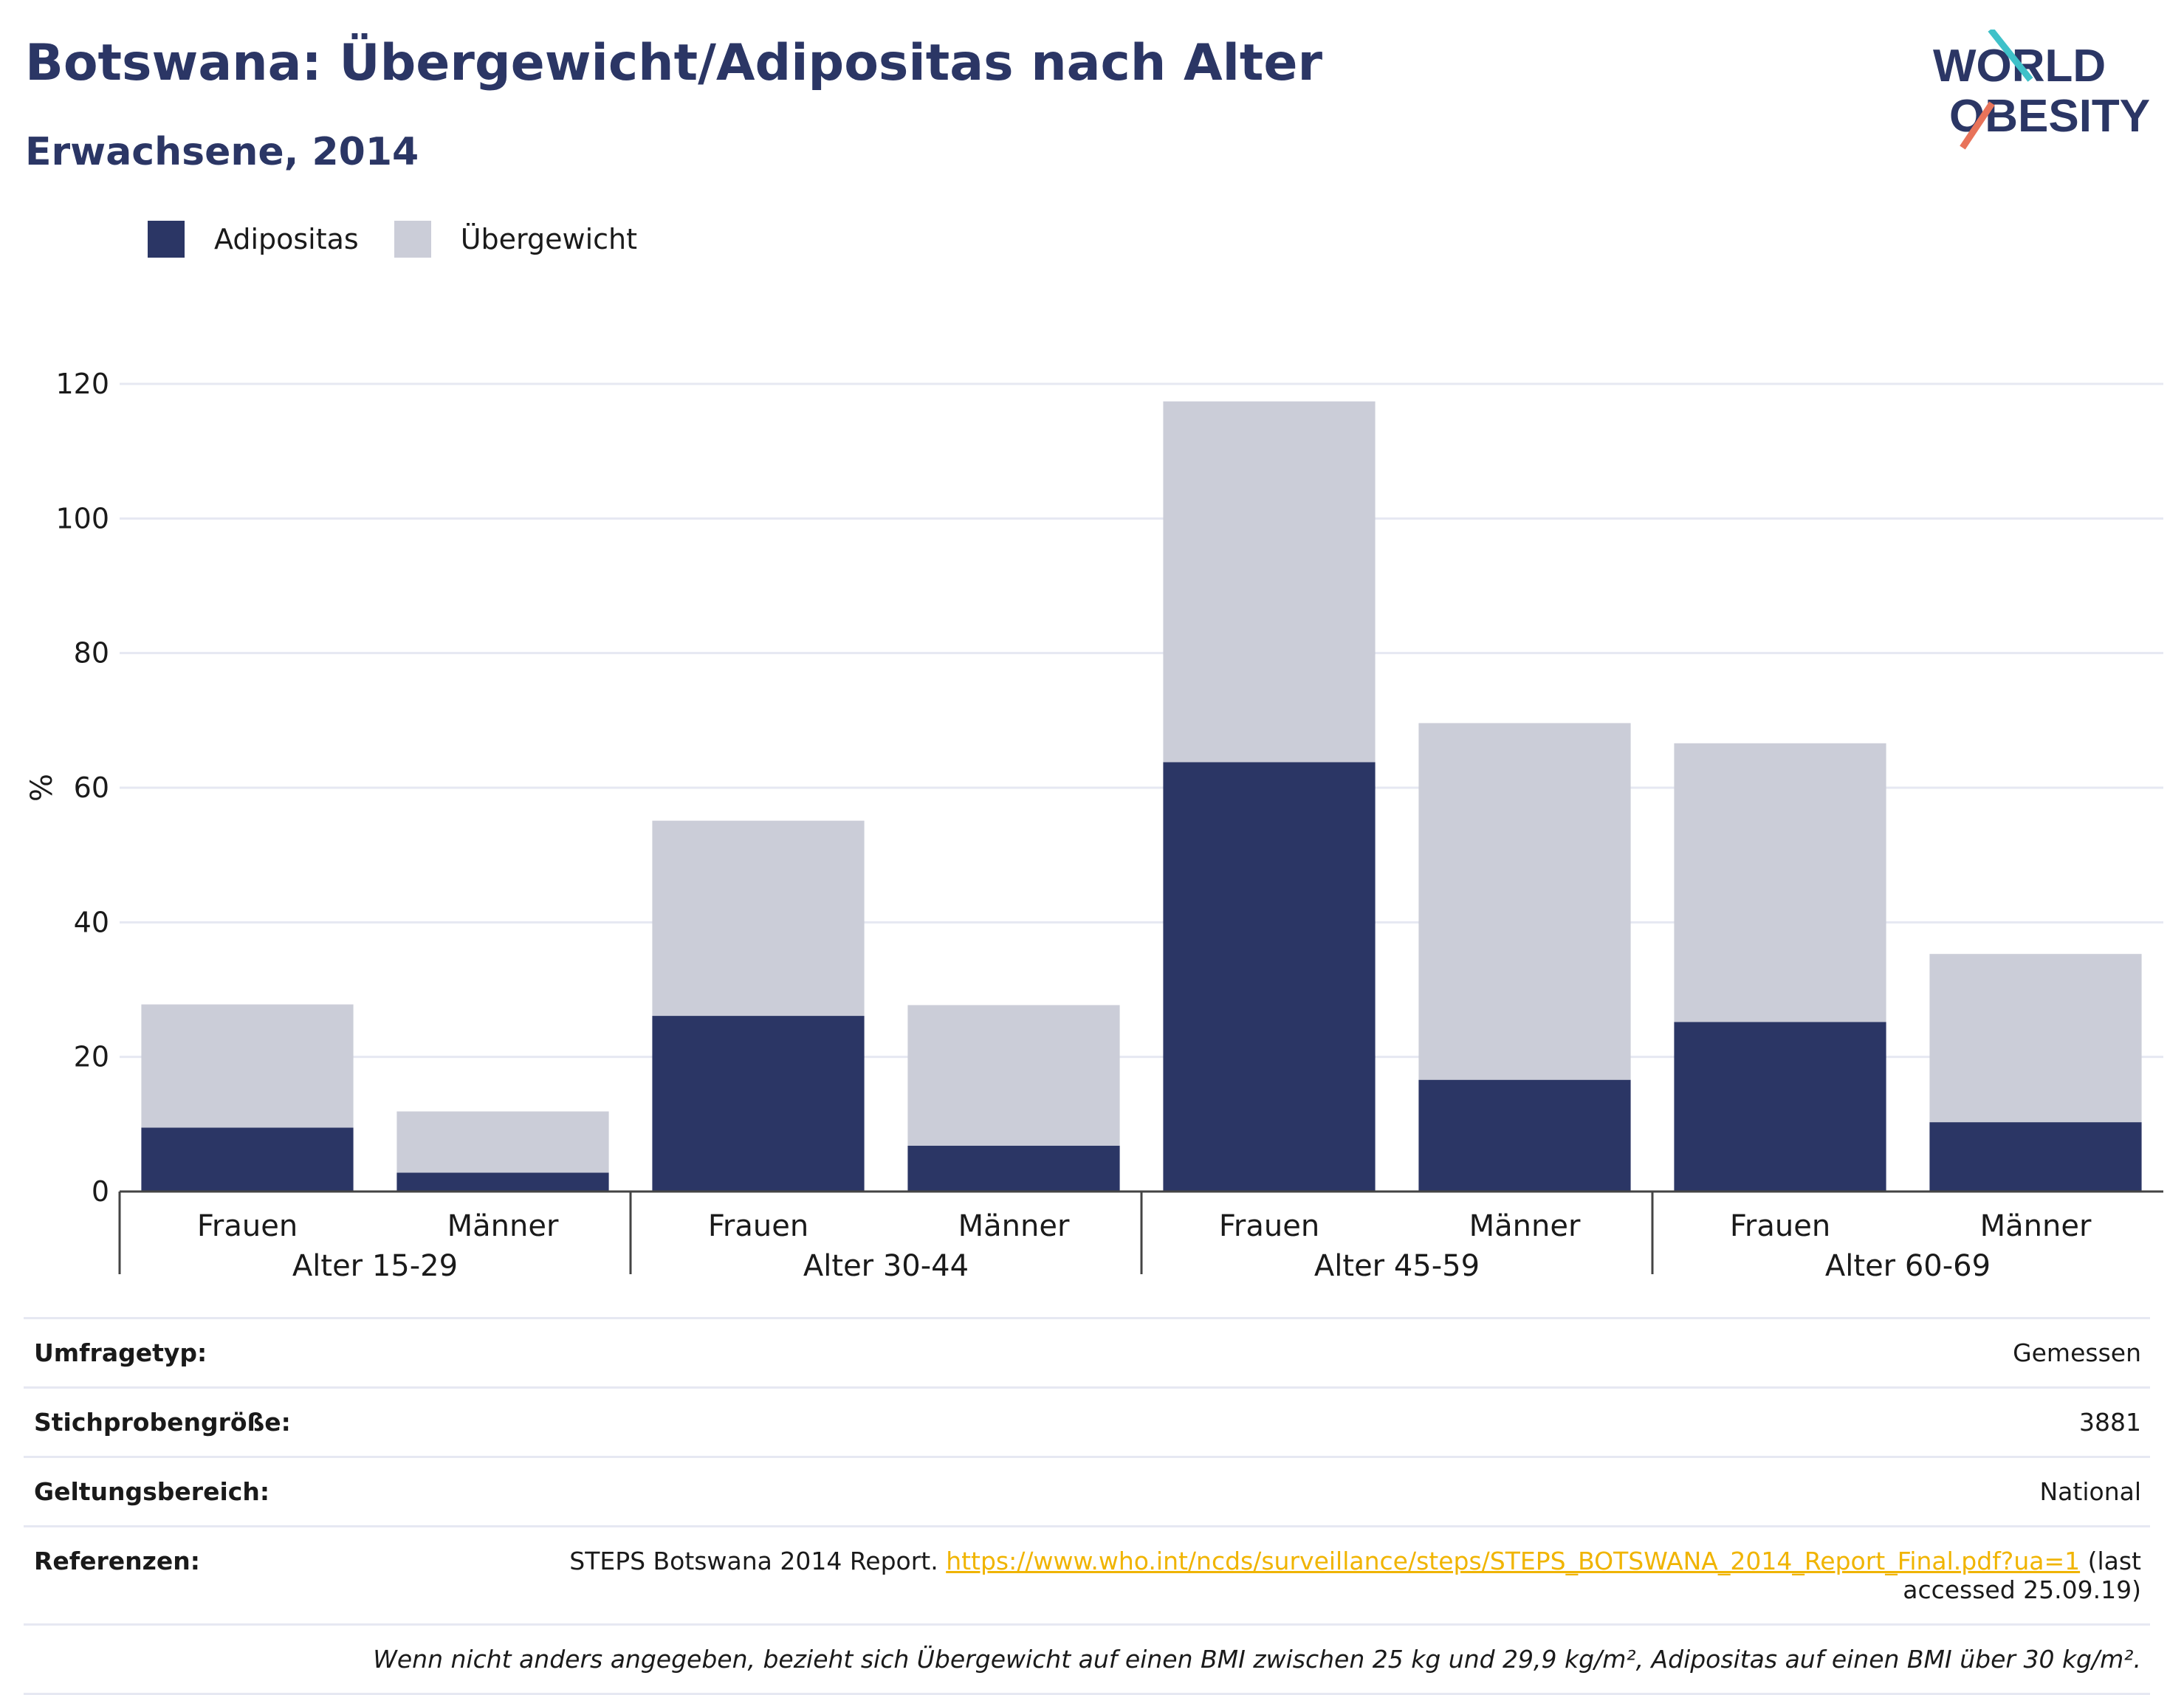 Image resolution: width=2184 pixels, height=1695 pixels. Describe the element at coordinates (1397, 1266) in the screenshot. I see `x-group-label: Alter 45-59` at that location.